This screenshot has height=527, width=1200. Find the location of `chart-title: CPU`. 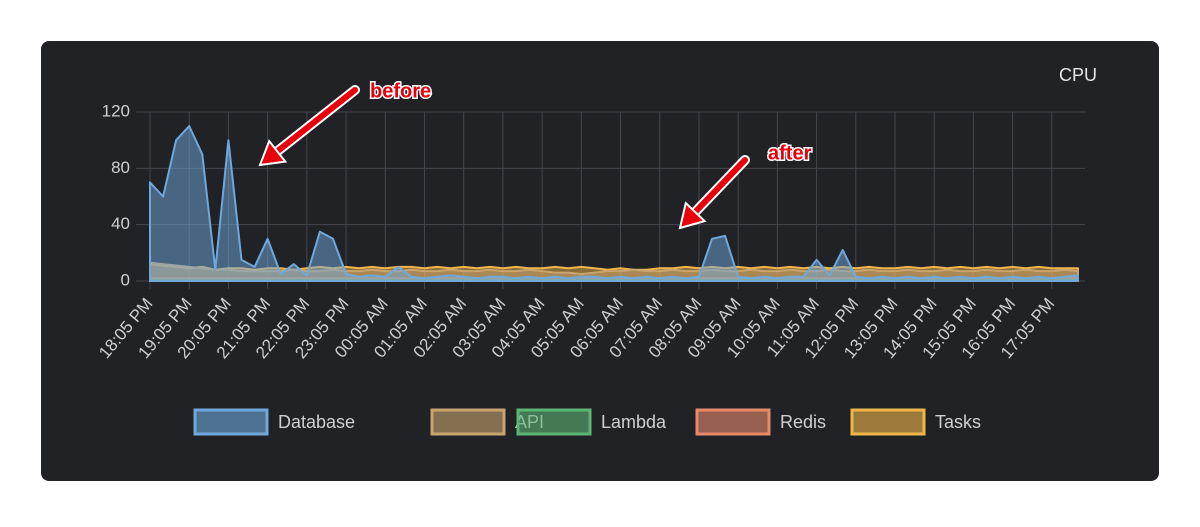

chart-title: CPU is located at coordinates (1078, 75).